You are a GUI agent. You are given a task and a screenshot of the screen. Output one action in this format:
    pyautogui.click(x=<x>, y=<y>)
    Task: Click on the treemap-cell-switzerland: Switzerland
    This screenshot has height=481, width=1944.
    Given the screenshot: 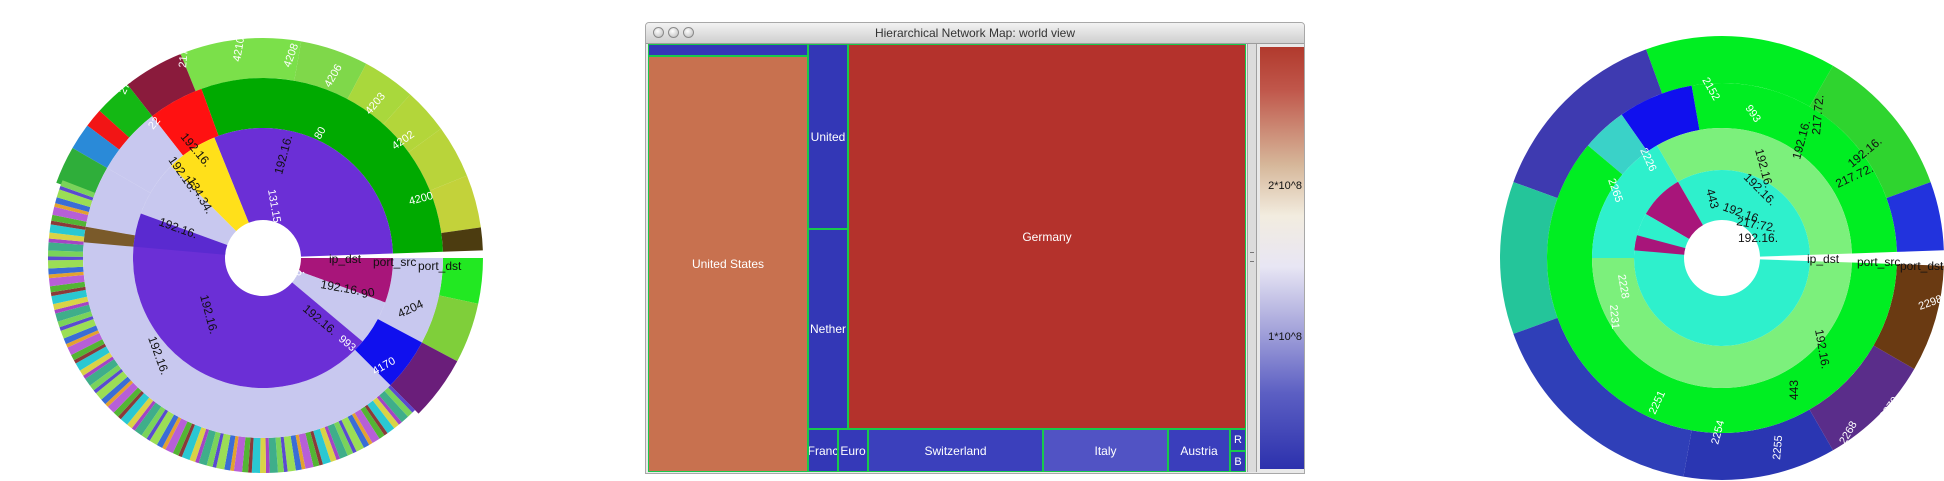 What is the action you would take?
    pyautogui.click(x=955, y=450)
    